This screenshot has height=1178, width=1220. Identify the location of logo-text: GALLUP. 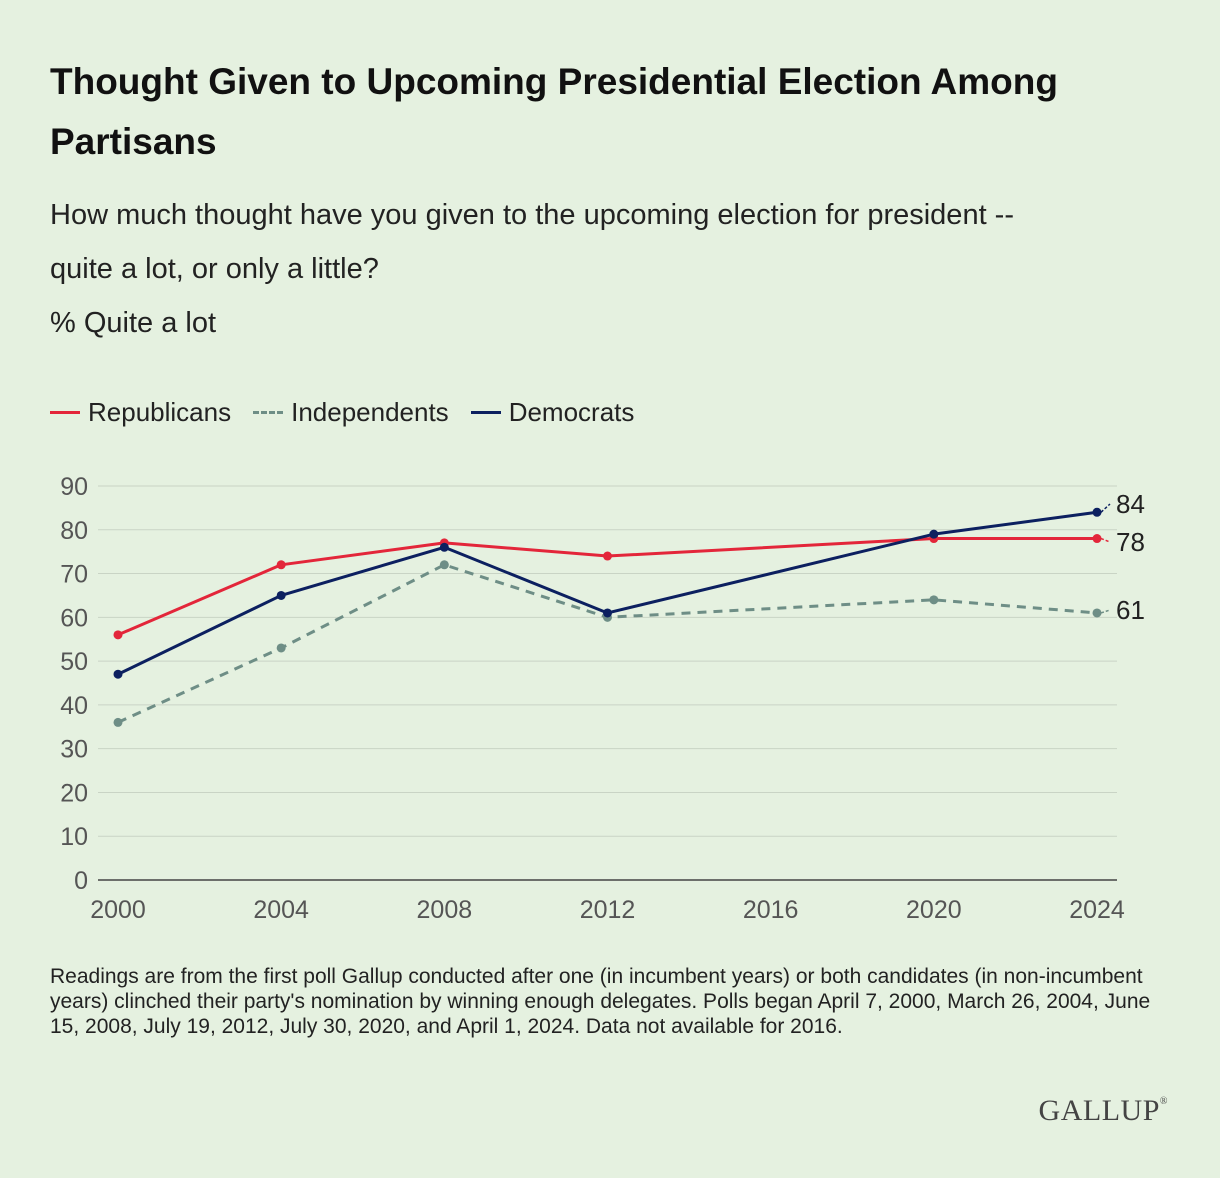
(1099, 1110).